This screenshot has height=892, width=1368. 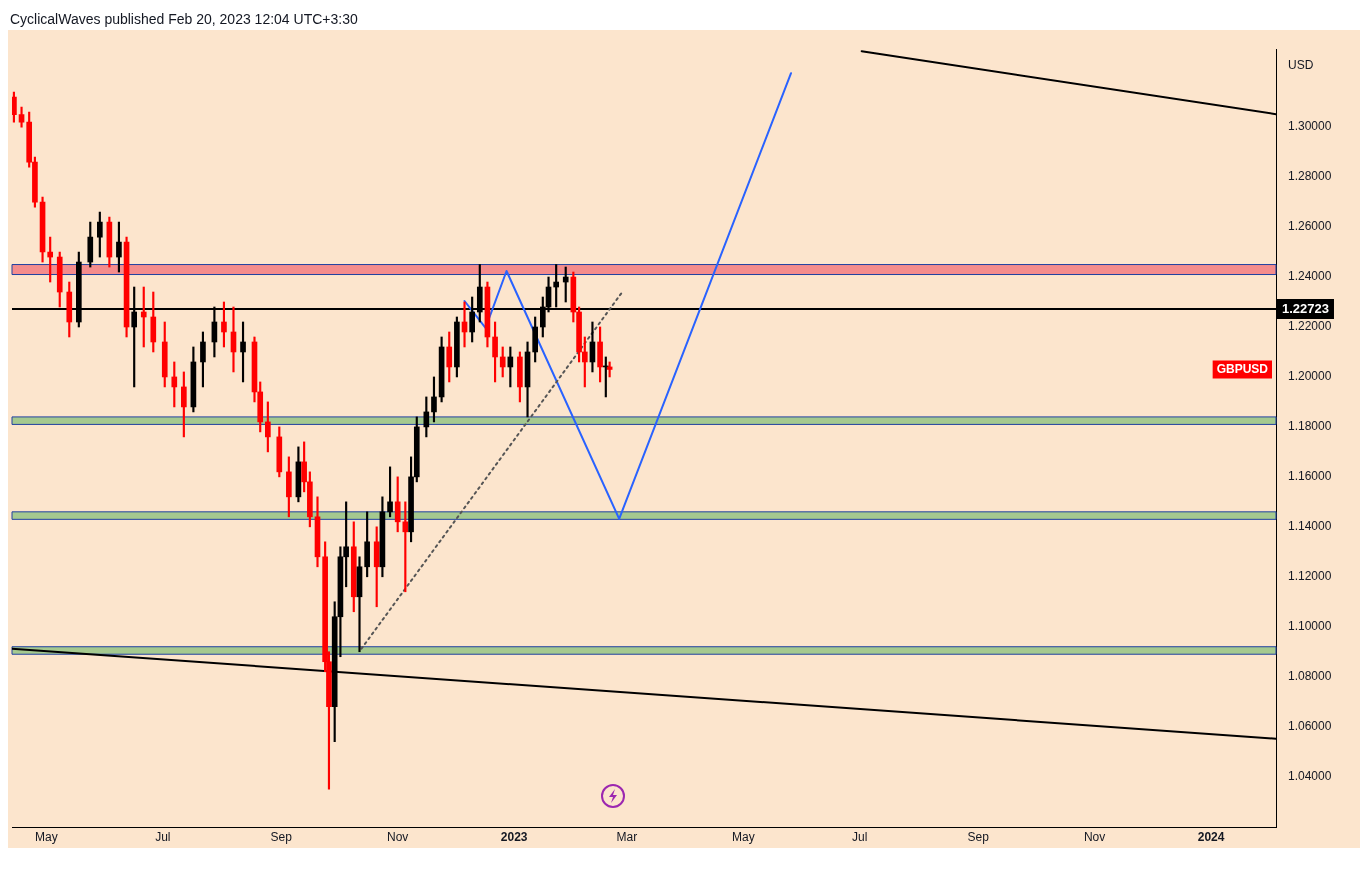 I want to click on y-tick-label: 1.12000, so click(x=1310, y=576).